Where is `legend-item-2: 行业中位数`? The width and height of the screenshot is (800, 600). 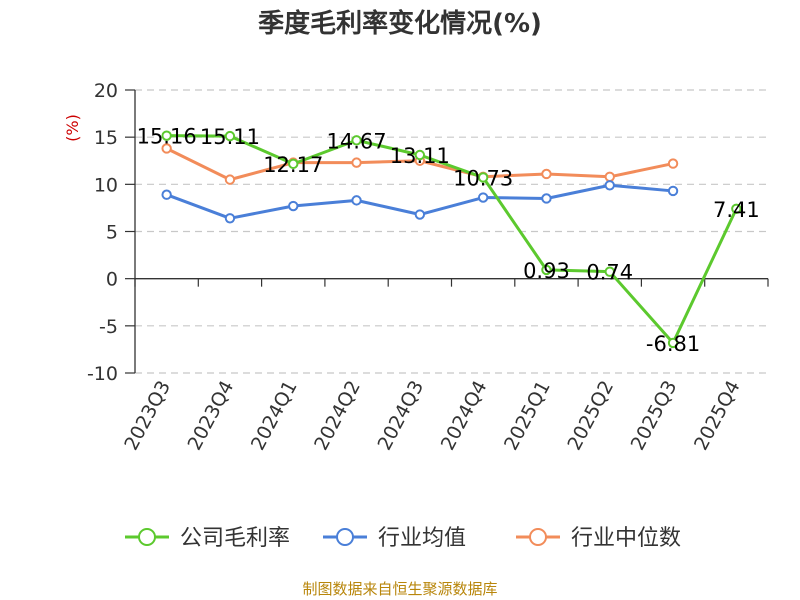
legend-item-2: 行业中位数 is located at coordinates (598, 538).